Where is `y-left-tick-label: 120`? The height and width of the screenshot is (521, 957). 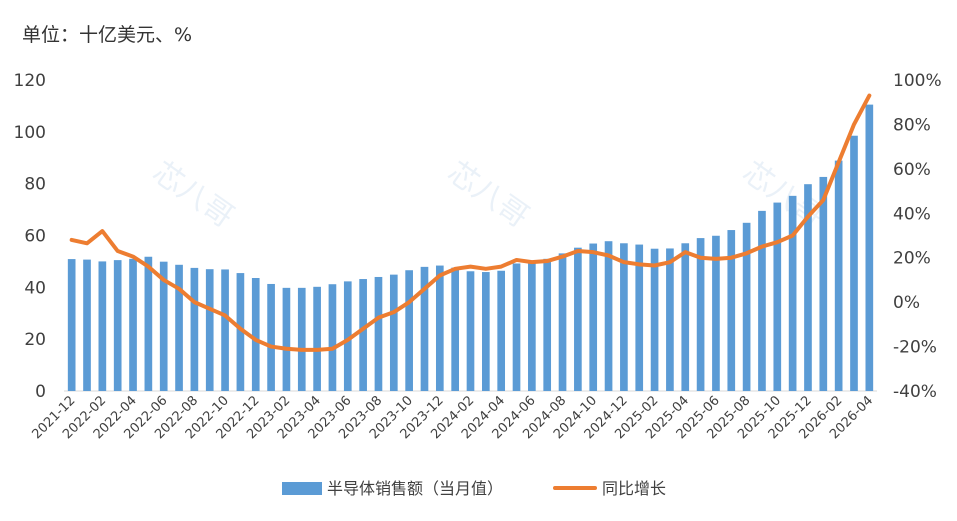 y-left-tick-label: 120 is located at coordinates (30, 81).